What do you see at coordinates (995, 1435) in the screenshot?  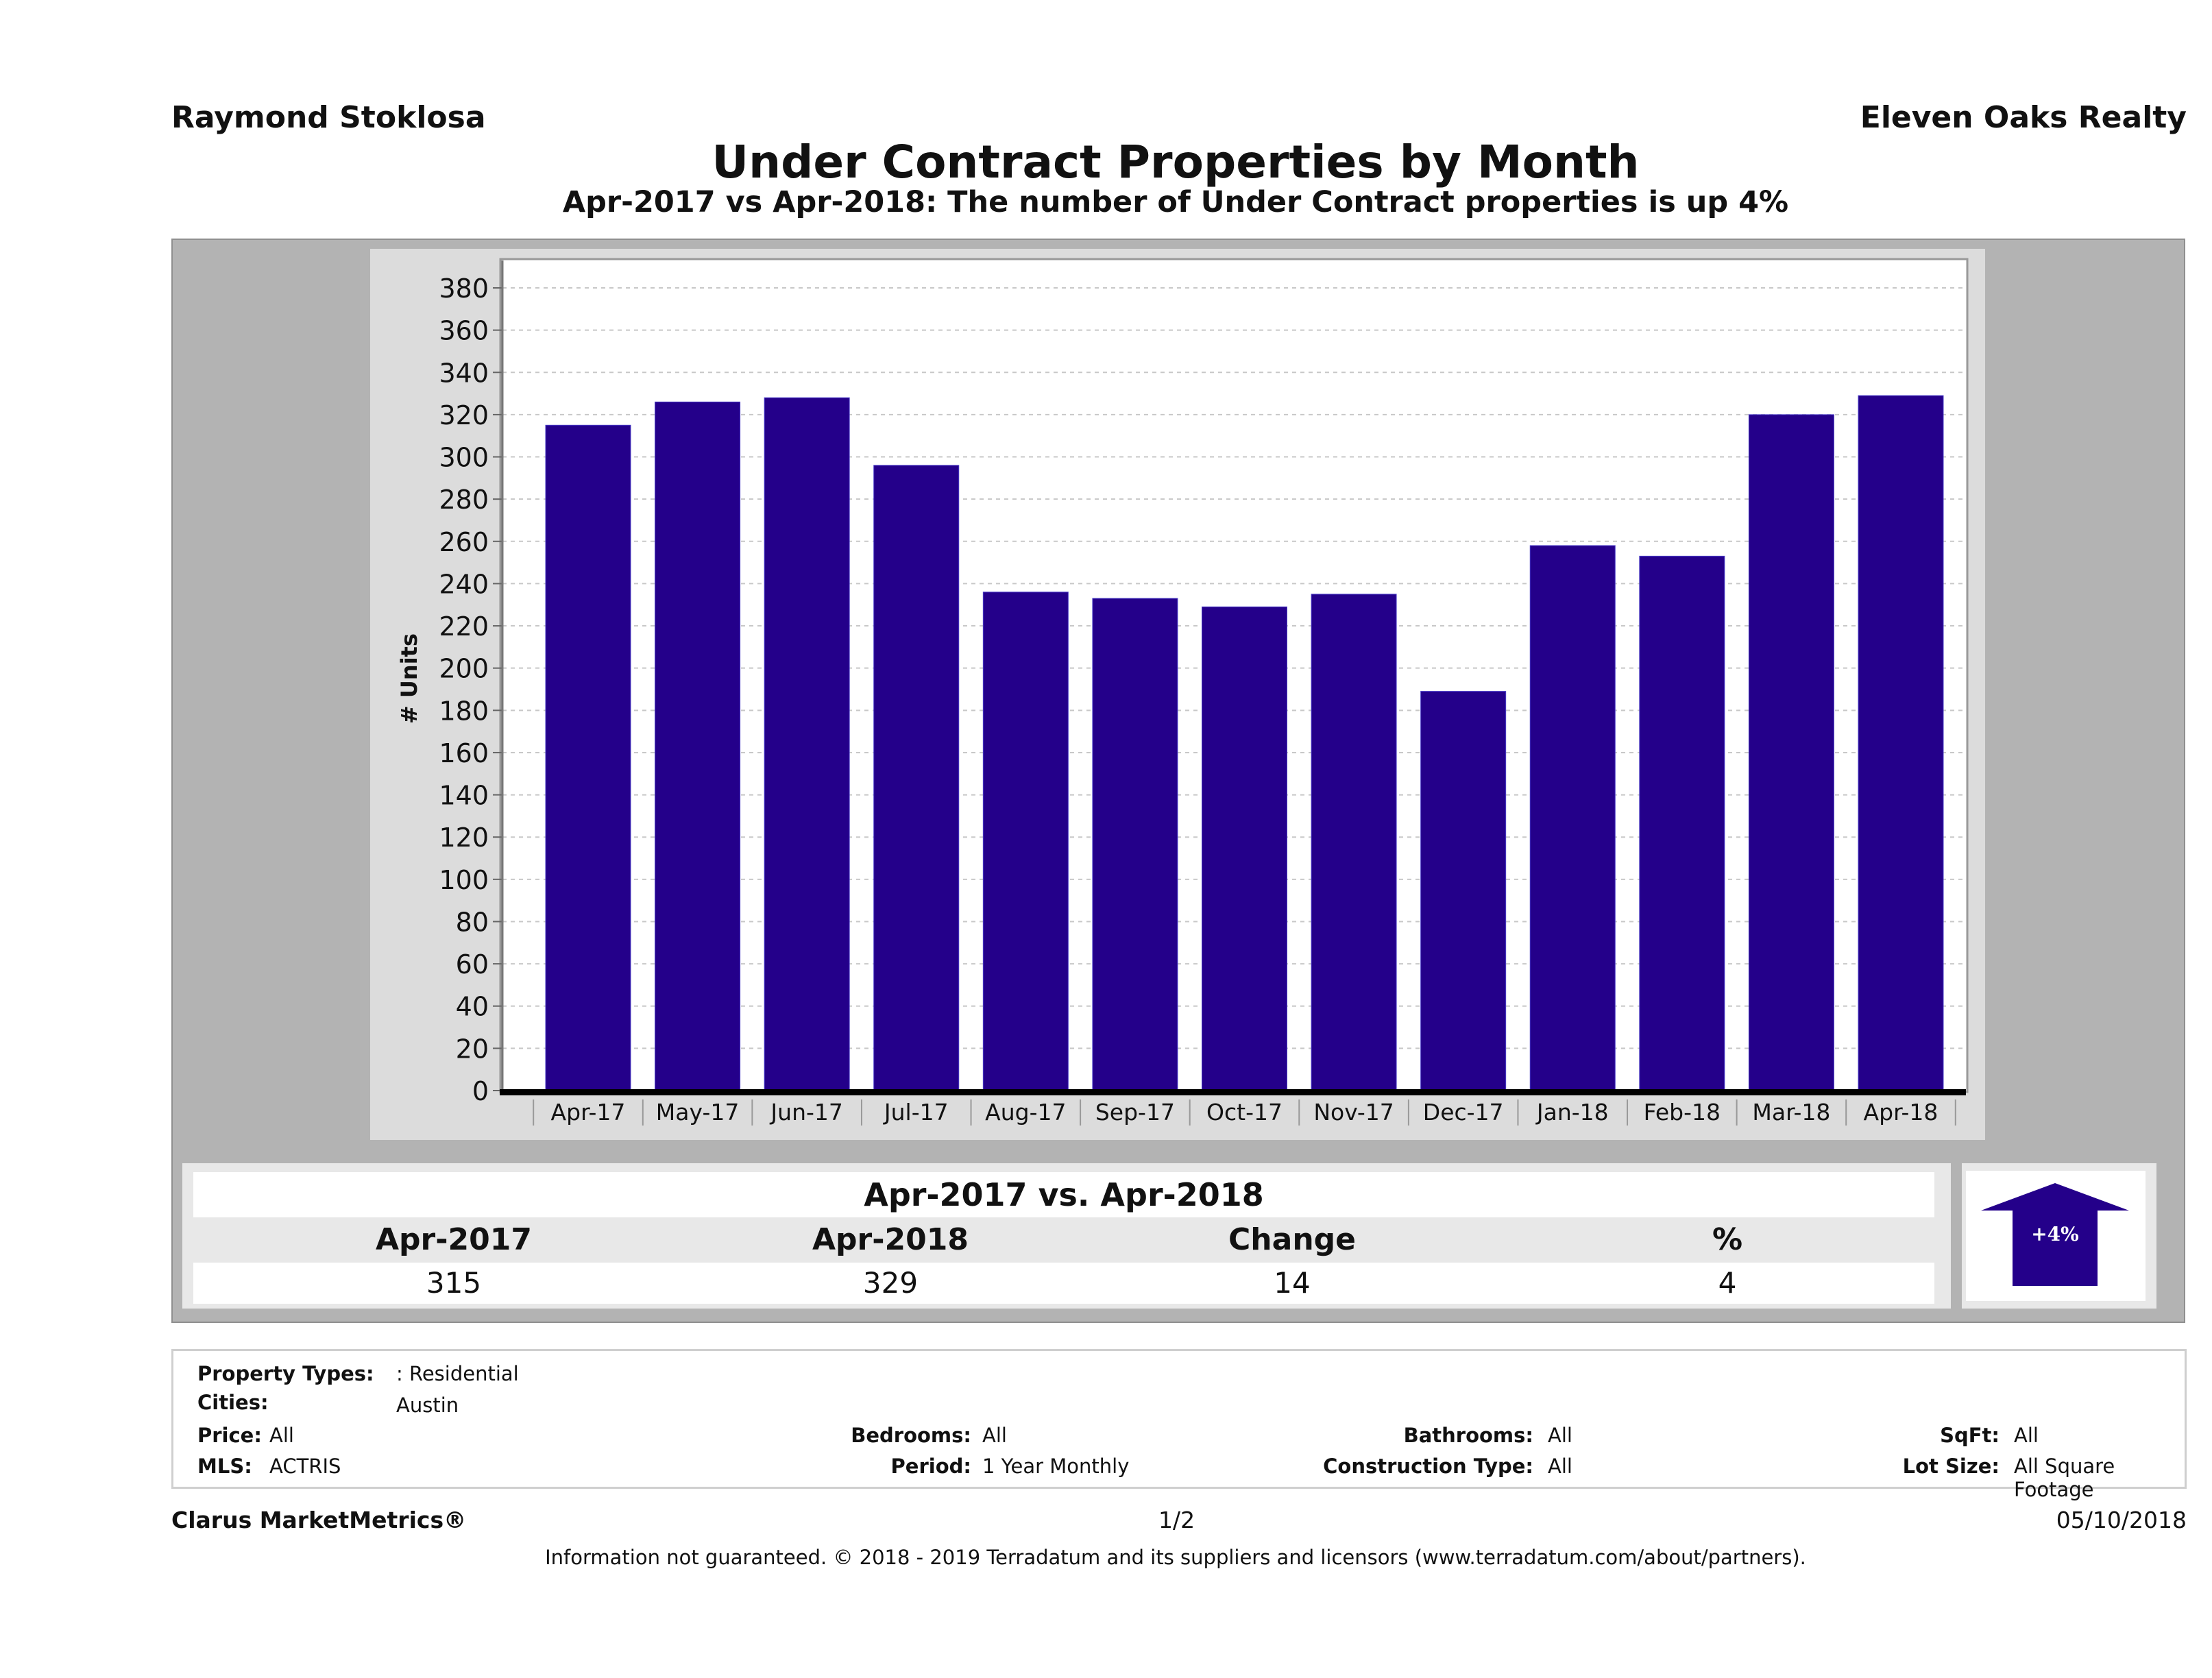 I see `bedrooms-value: All` at bounding box center [995, 1435].